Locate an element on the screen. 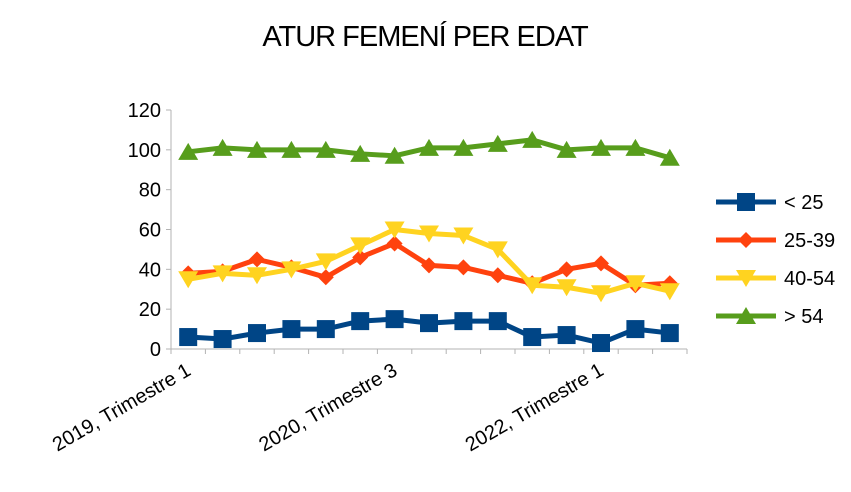 The width and height of the screenshot is (851, 492). chart-title: ATUR FEMENÍ PER EDAT is located at coordinates (425, 36).